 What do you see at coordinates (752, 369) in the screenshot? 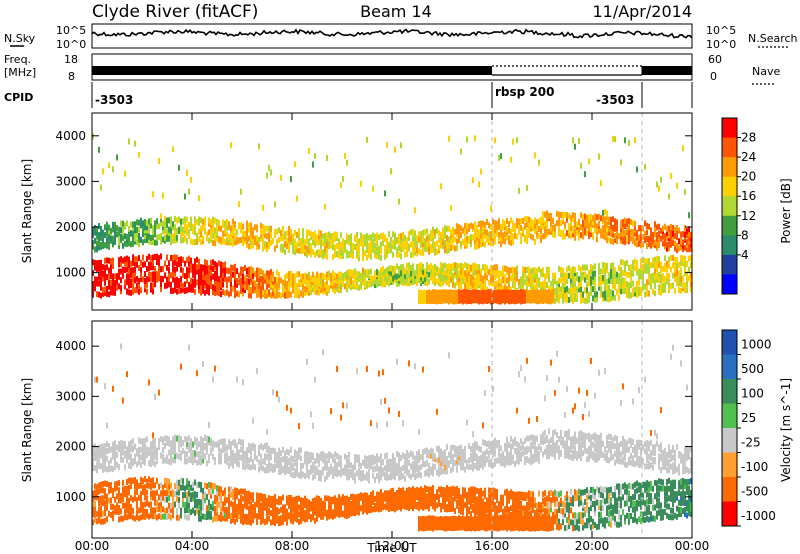
I see `colorbar-tick-label: 500` at bounding box center [752, 369].